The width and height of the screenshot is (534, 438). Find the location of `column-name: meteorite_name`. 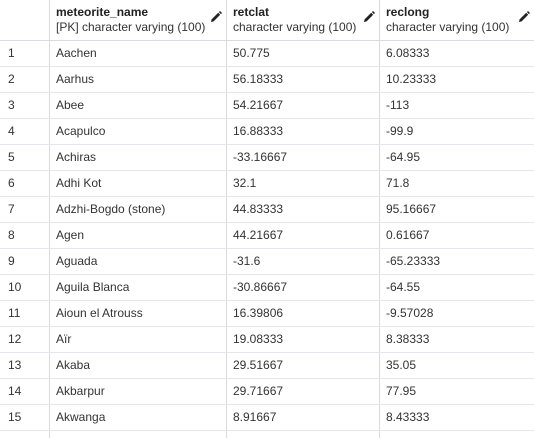

column-name: meteorite_name is located at coordinates (102, 12).